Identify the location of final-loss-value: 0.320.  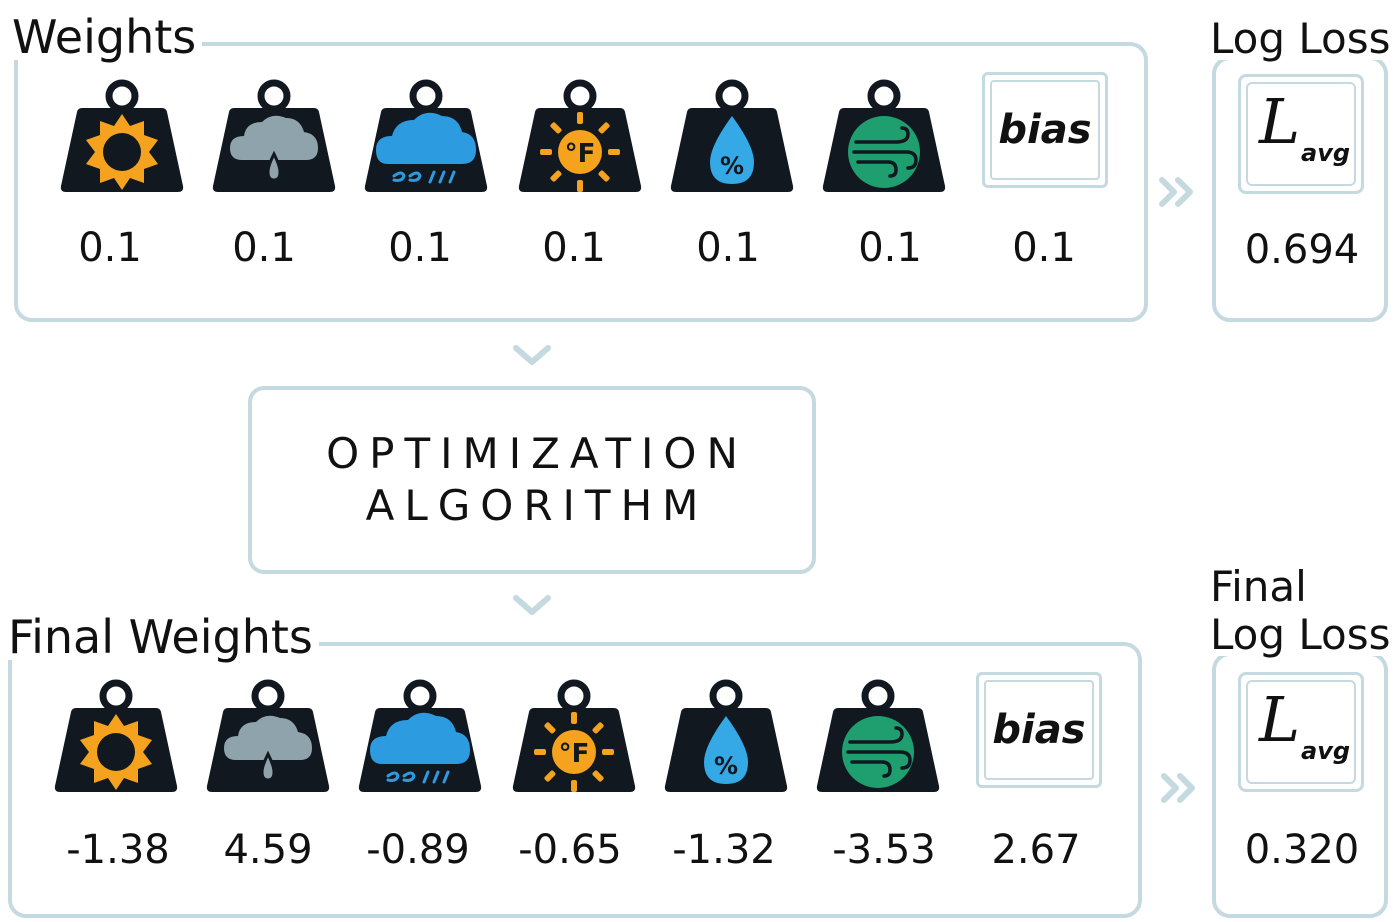
(1302, 850).